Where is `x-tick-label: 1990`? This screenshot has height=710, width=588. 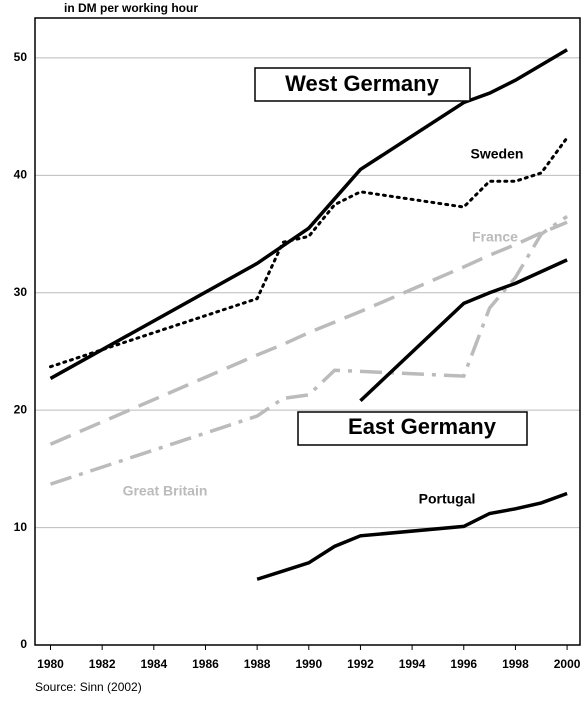
x-tick-label: 1990 is located at coordinates (308, 664).